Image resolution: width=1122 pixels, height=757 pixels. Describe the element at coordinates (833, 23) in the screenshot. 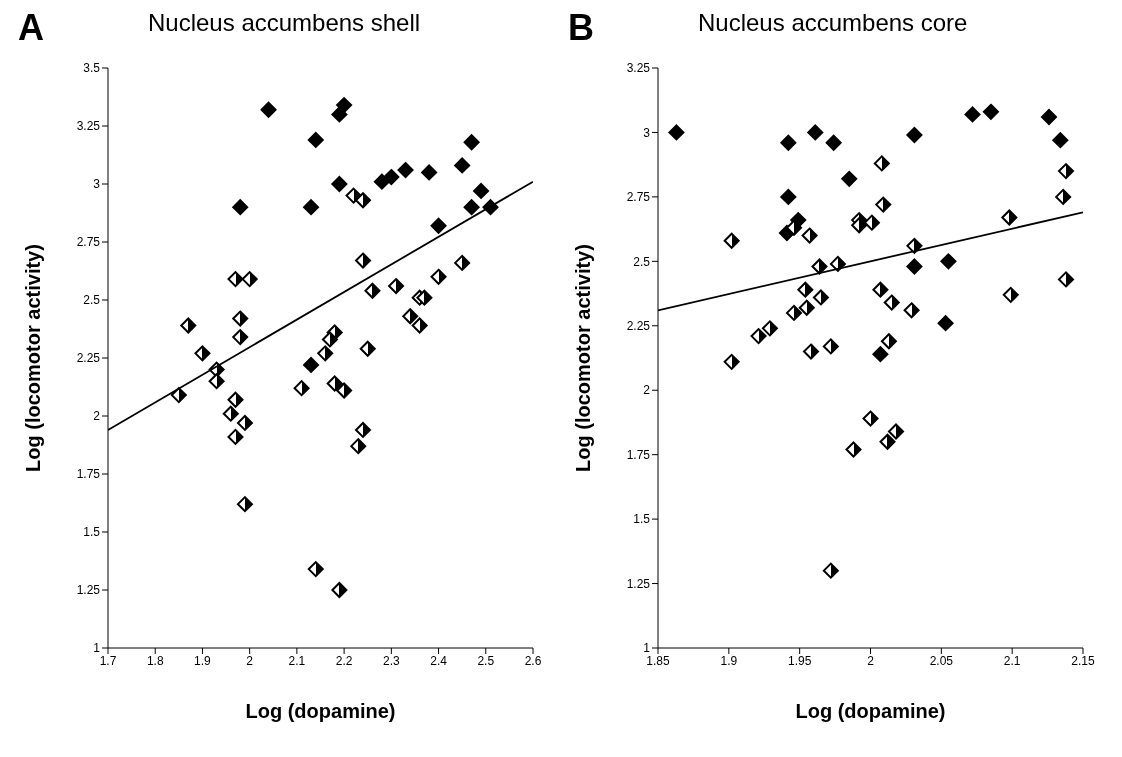

I see `chart-title: Nucleus accumbens core` at that location.